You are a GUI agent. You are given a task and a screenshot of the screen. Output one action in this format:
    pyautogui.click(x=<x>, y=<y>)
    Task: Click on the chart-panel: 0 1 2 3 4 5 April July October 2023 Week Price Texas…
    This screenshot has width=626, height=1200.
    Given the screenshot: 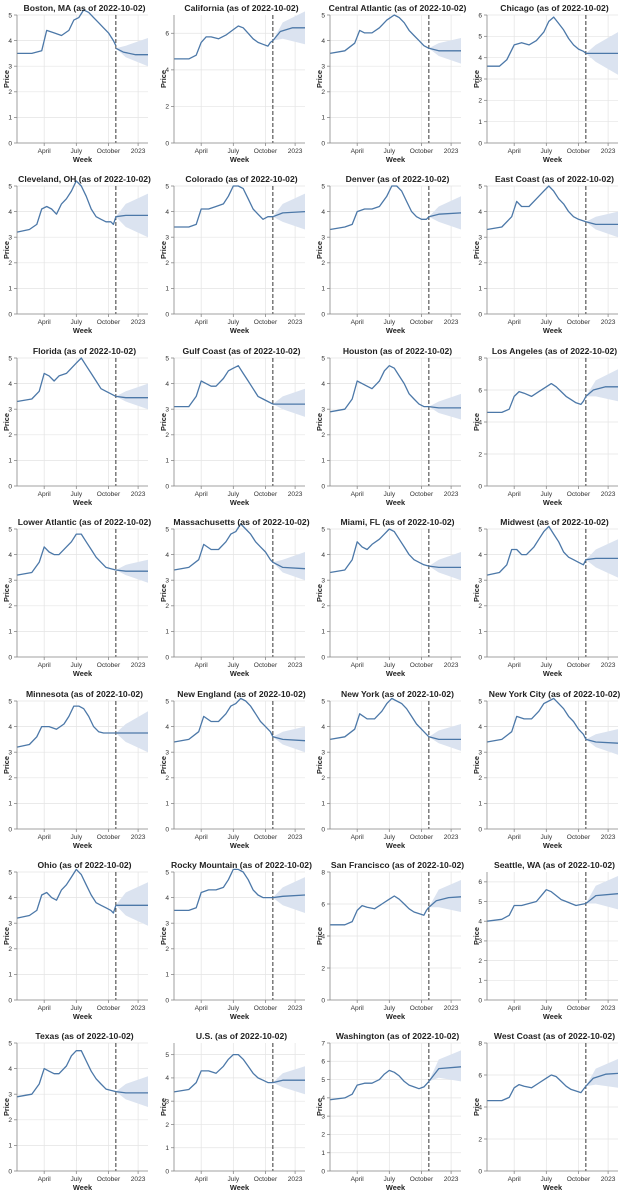 What is the action you would take?
    pyautogui.click(x=78, y=1113)
    